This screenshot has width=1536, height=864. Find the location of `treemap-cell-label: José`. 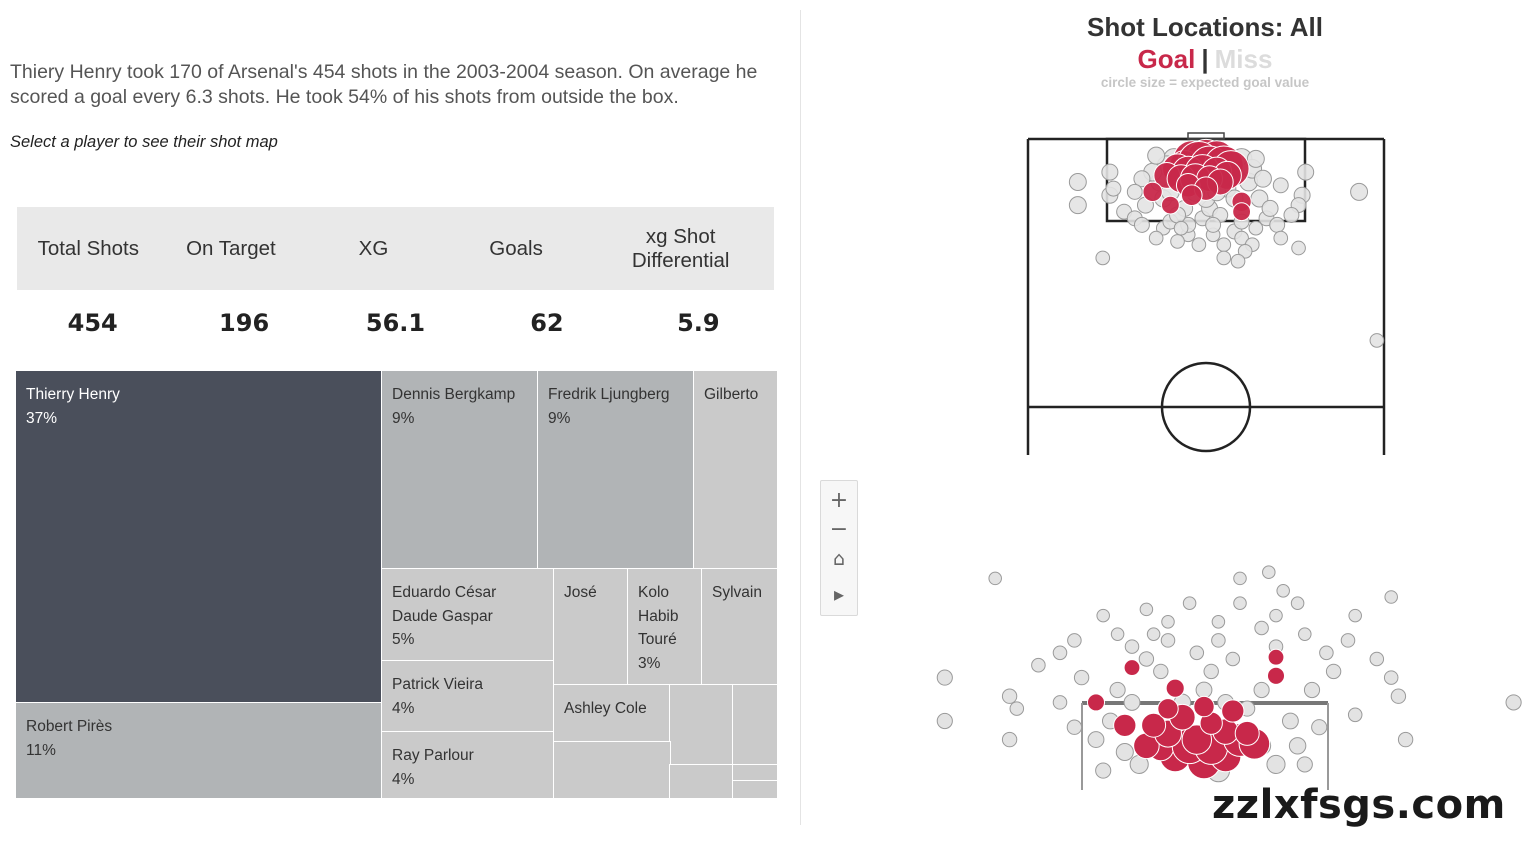

treemap-cell-label: José is located at coordinates (580, 592).